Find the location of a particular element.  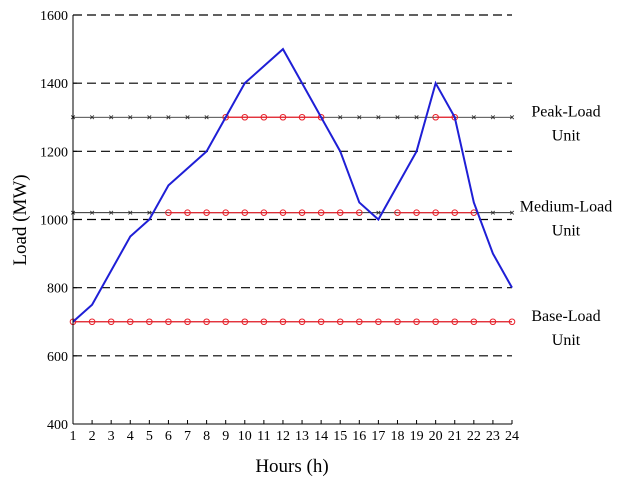

x-tick-label: 20 is located at coordinates (436, 436).